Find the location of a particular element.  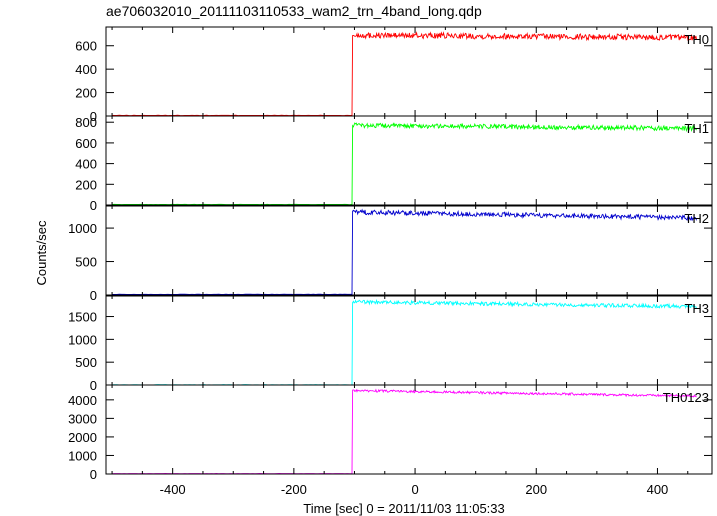

x-tick-label: -200 is located at coordinates (294, 489).